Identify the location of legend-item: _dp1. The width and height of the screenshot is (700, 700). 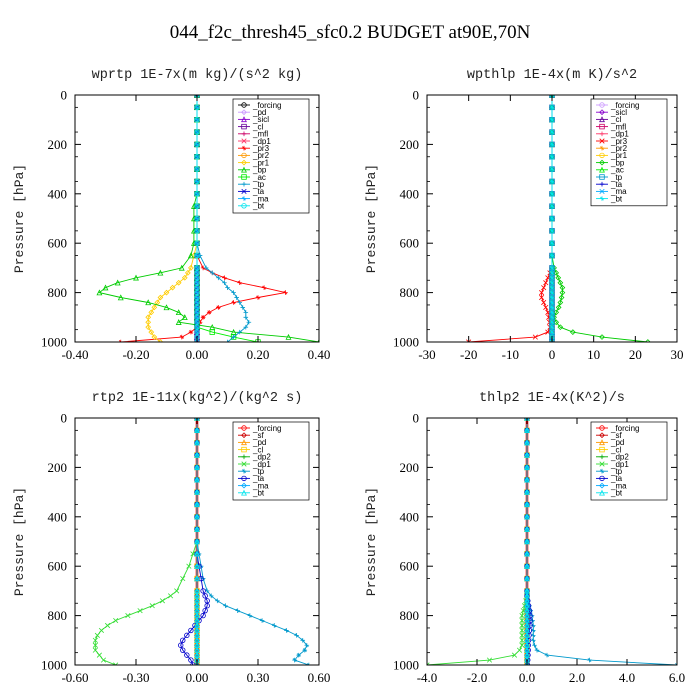
(254, 464).